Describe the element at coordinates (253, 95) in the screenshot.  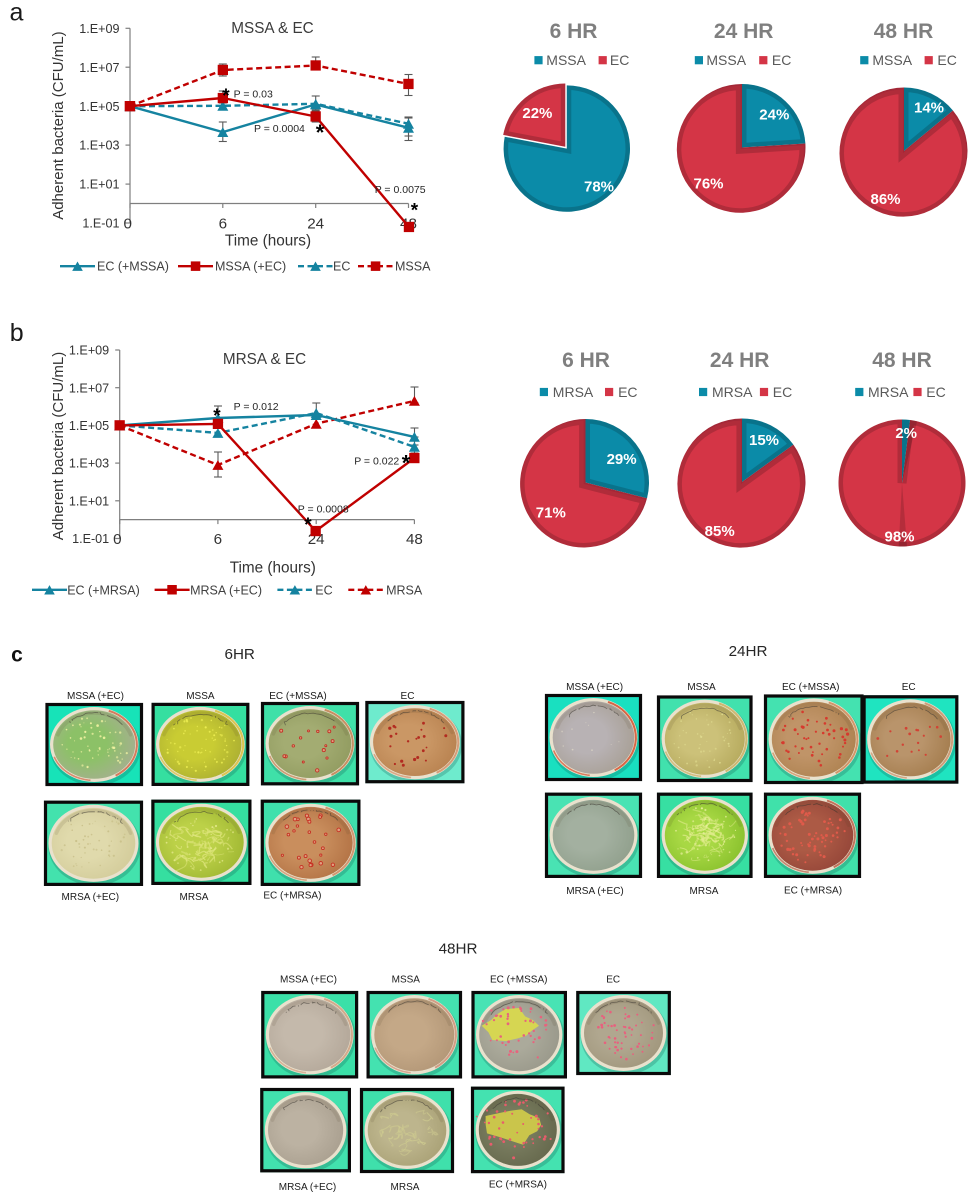
I see `svg-text: P = 0.03` at that location.